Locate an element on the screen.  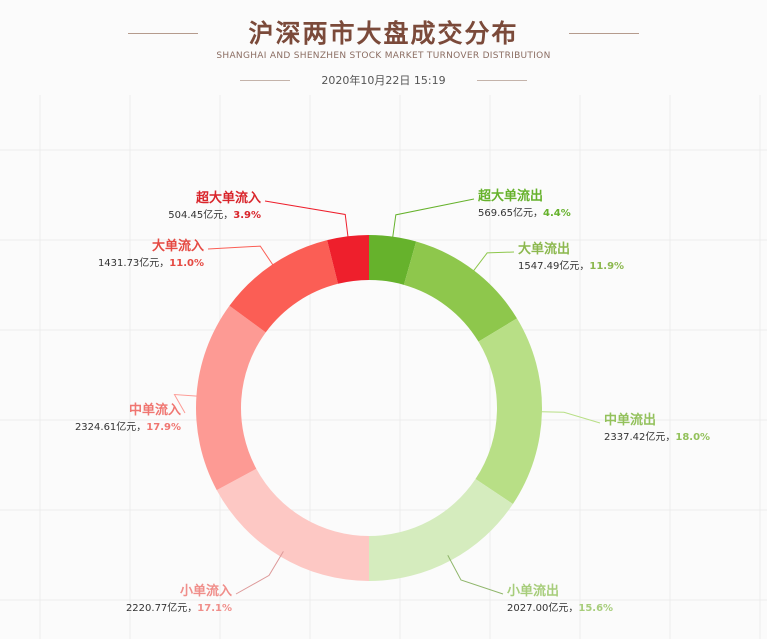
slice-percent: 17.1% is located at coordinates (214, 608).